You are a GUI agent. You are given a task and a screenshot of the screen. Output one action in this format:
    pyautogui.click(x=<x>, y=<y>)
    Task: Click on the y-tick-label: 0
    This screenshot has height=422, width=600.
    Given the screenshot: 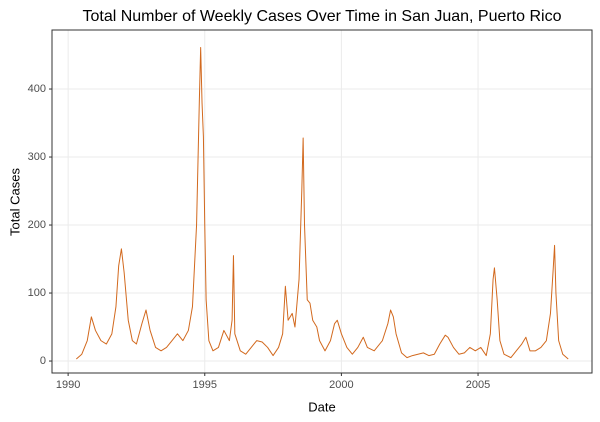 What is the action you would take?
    pyautogui.click(x=43, y=361)
    